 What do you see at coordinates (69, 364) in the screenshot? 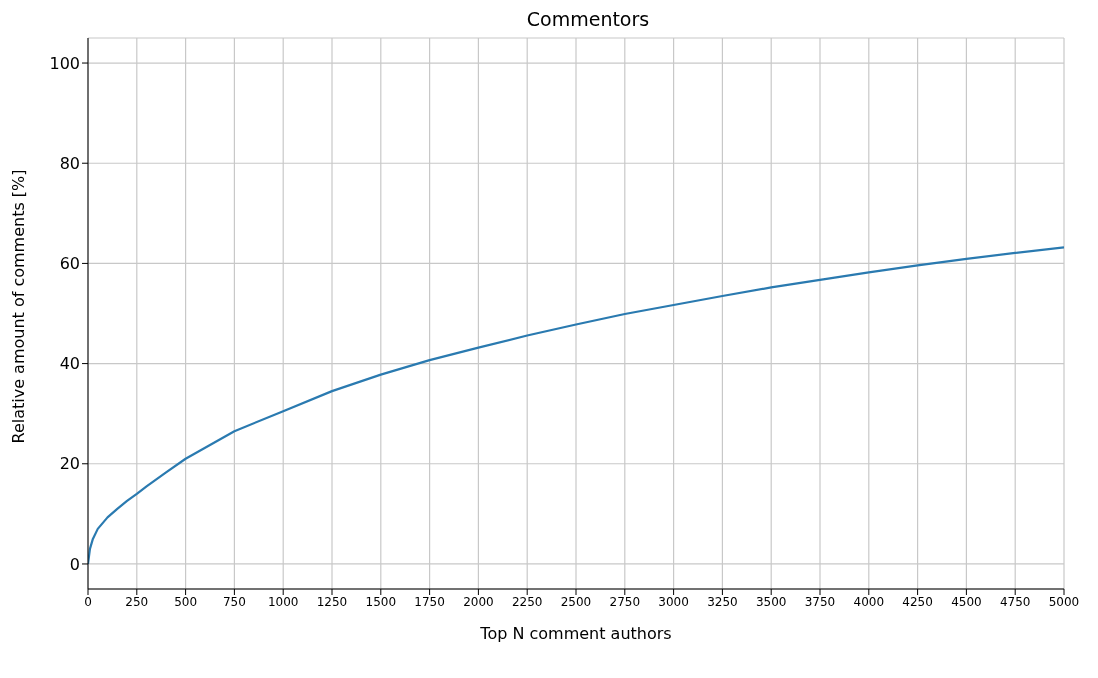
I see `y-tick-label: 40` at bounding box center [69, 364].